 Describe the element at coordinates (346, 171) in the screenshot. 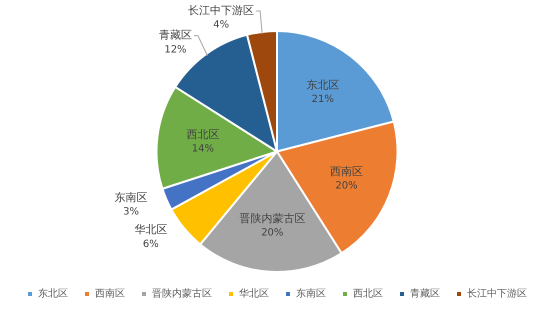

I see `slice-label: 西南区` at that location.